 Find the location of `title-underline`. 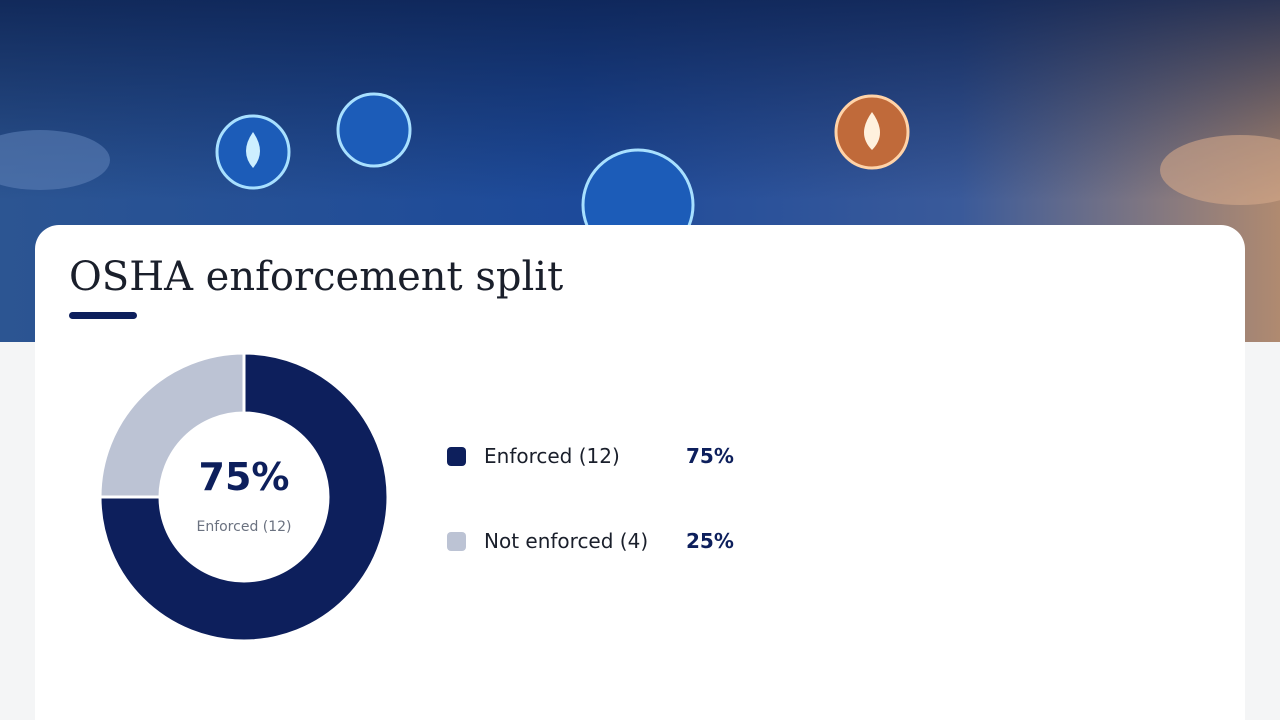

title-underline is located at coordinates (103, 315).